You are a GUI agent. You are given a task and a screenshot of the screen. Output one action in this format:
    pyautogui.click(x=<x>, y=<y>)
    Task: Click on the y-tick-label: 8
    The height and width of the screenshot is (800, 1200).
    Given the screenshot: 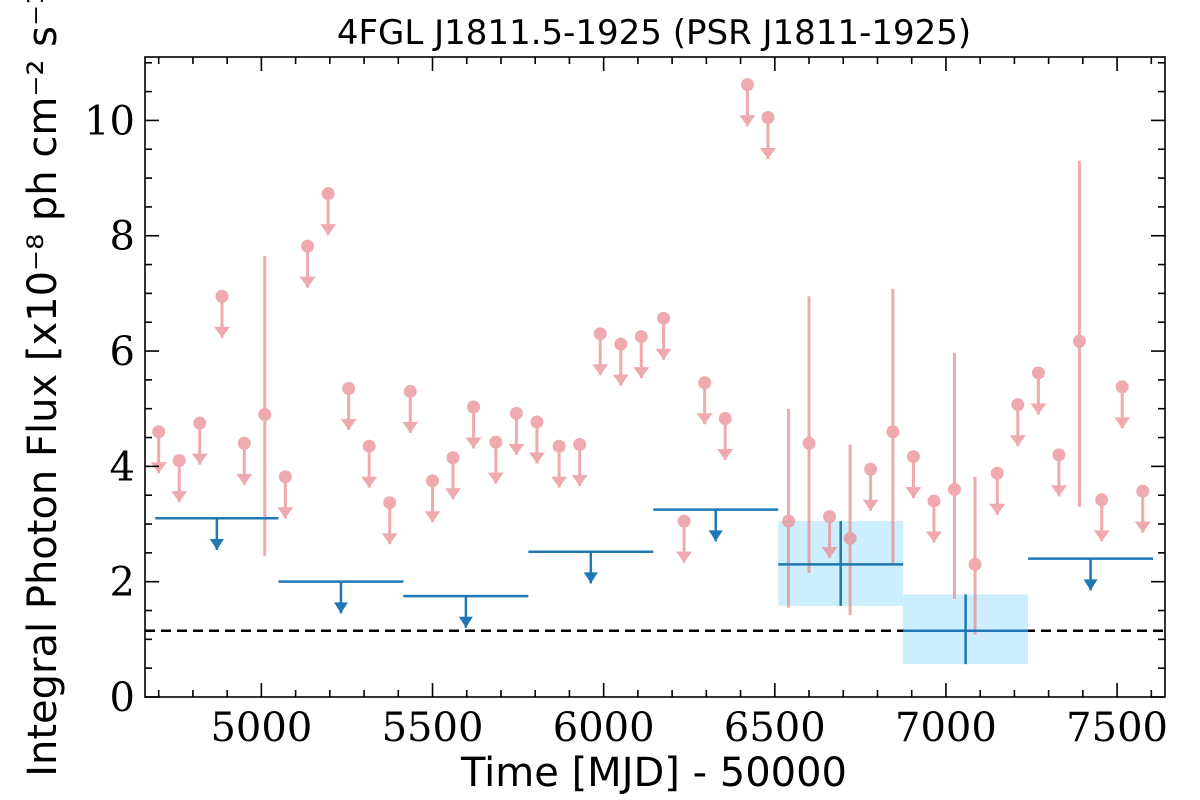 What is the action you would take?
    pyautogui.click(x=122, y=237)
    